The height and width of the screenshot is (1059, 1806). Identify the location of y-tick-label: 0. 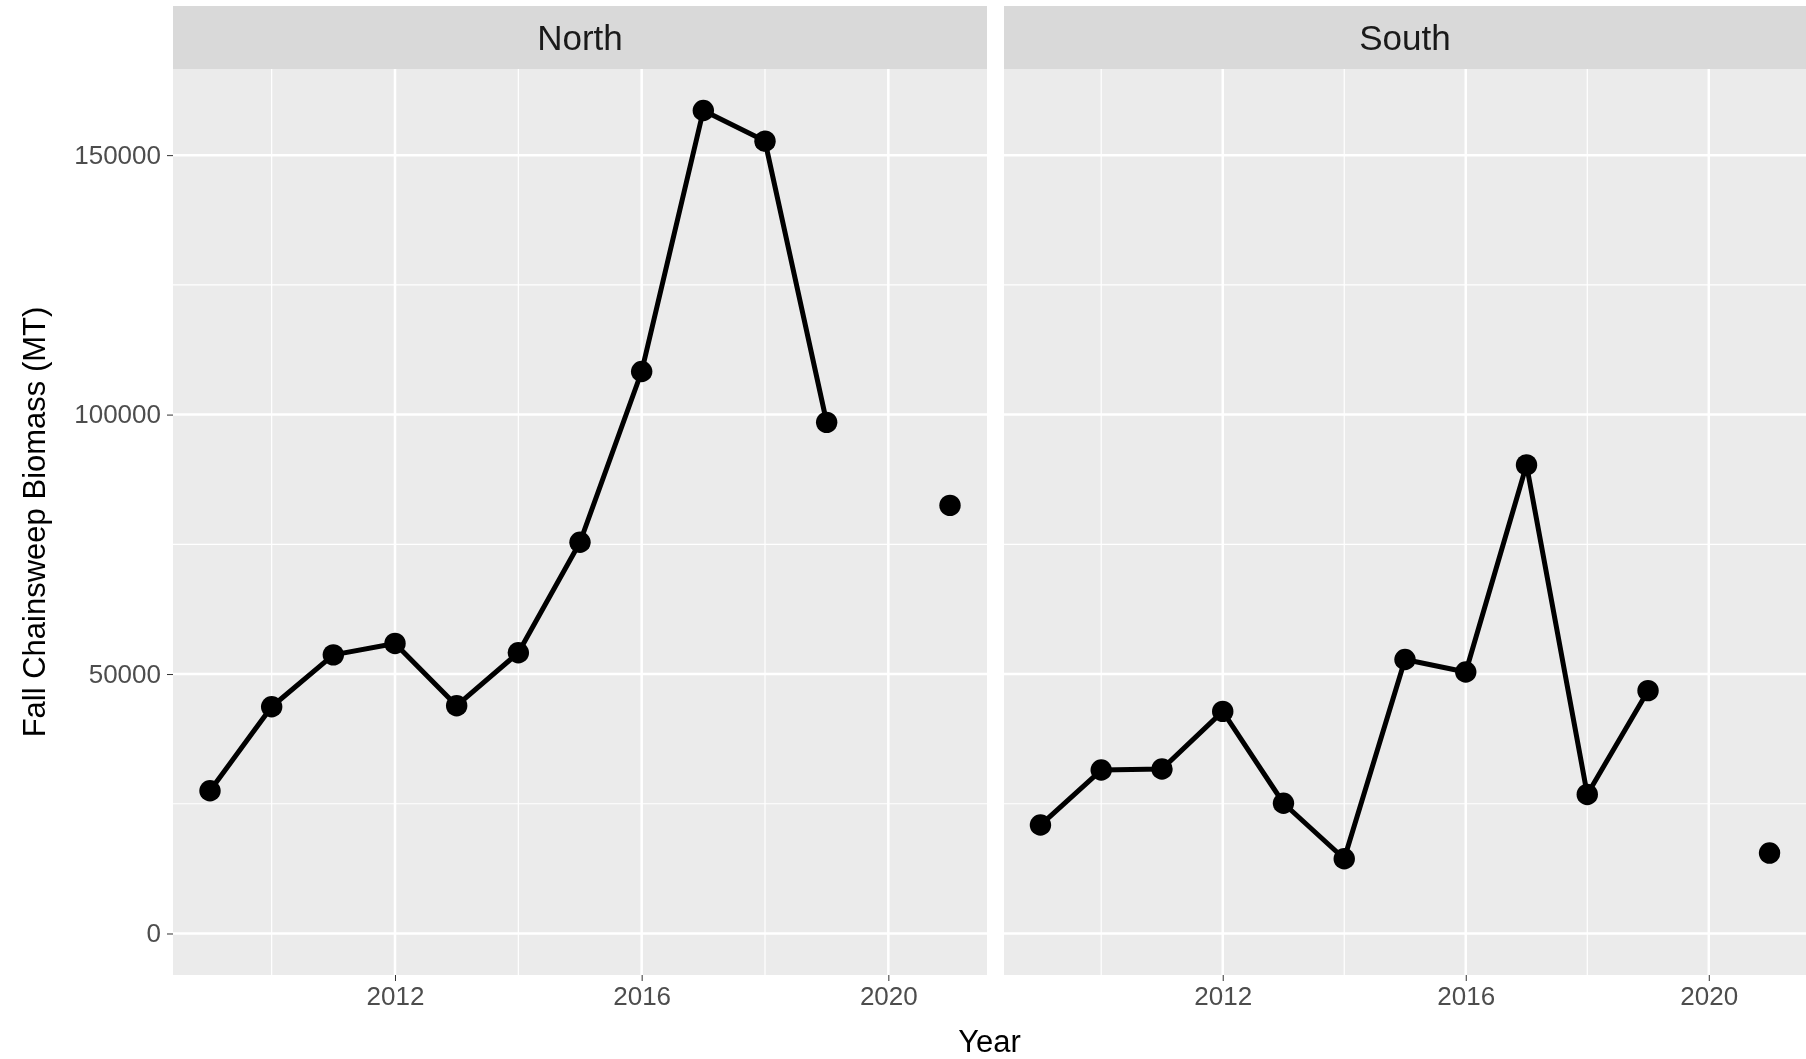
(153, 933).